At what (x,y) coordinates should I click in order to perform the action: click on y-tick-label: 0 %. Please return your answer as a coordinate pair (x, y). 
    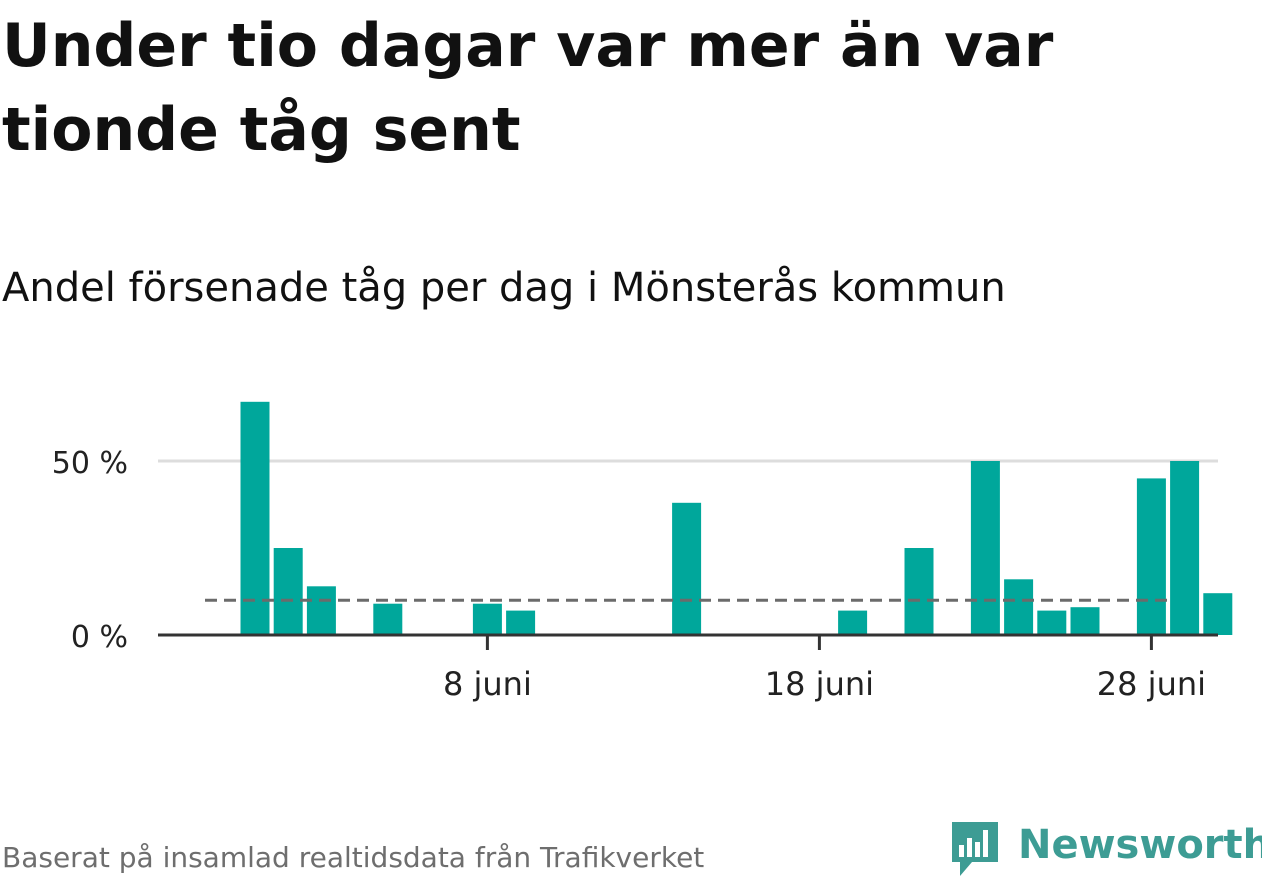
    Looking at the image, I should click on (99, 637).